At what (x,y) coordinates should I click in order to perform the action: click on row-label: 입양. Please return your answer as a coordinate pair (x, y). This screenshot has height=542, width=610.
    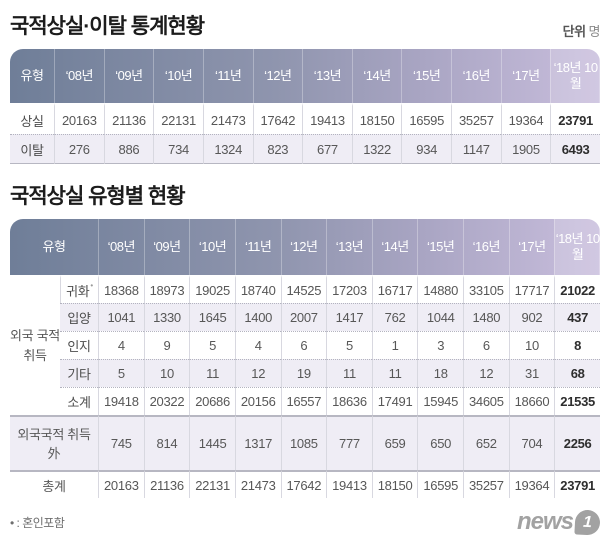
    Looking at the image, I should click on (79, 316).